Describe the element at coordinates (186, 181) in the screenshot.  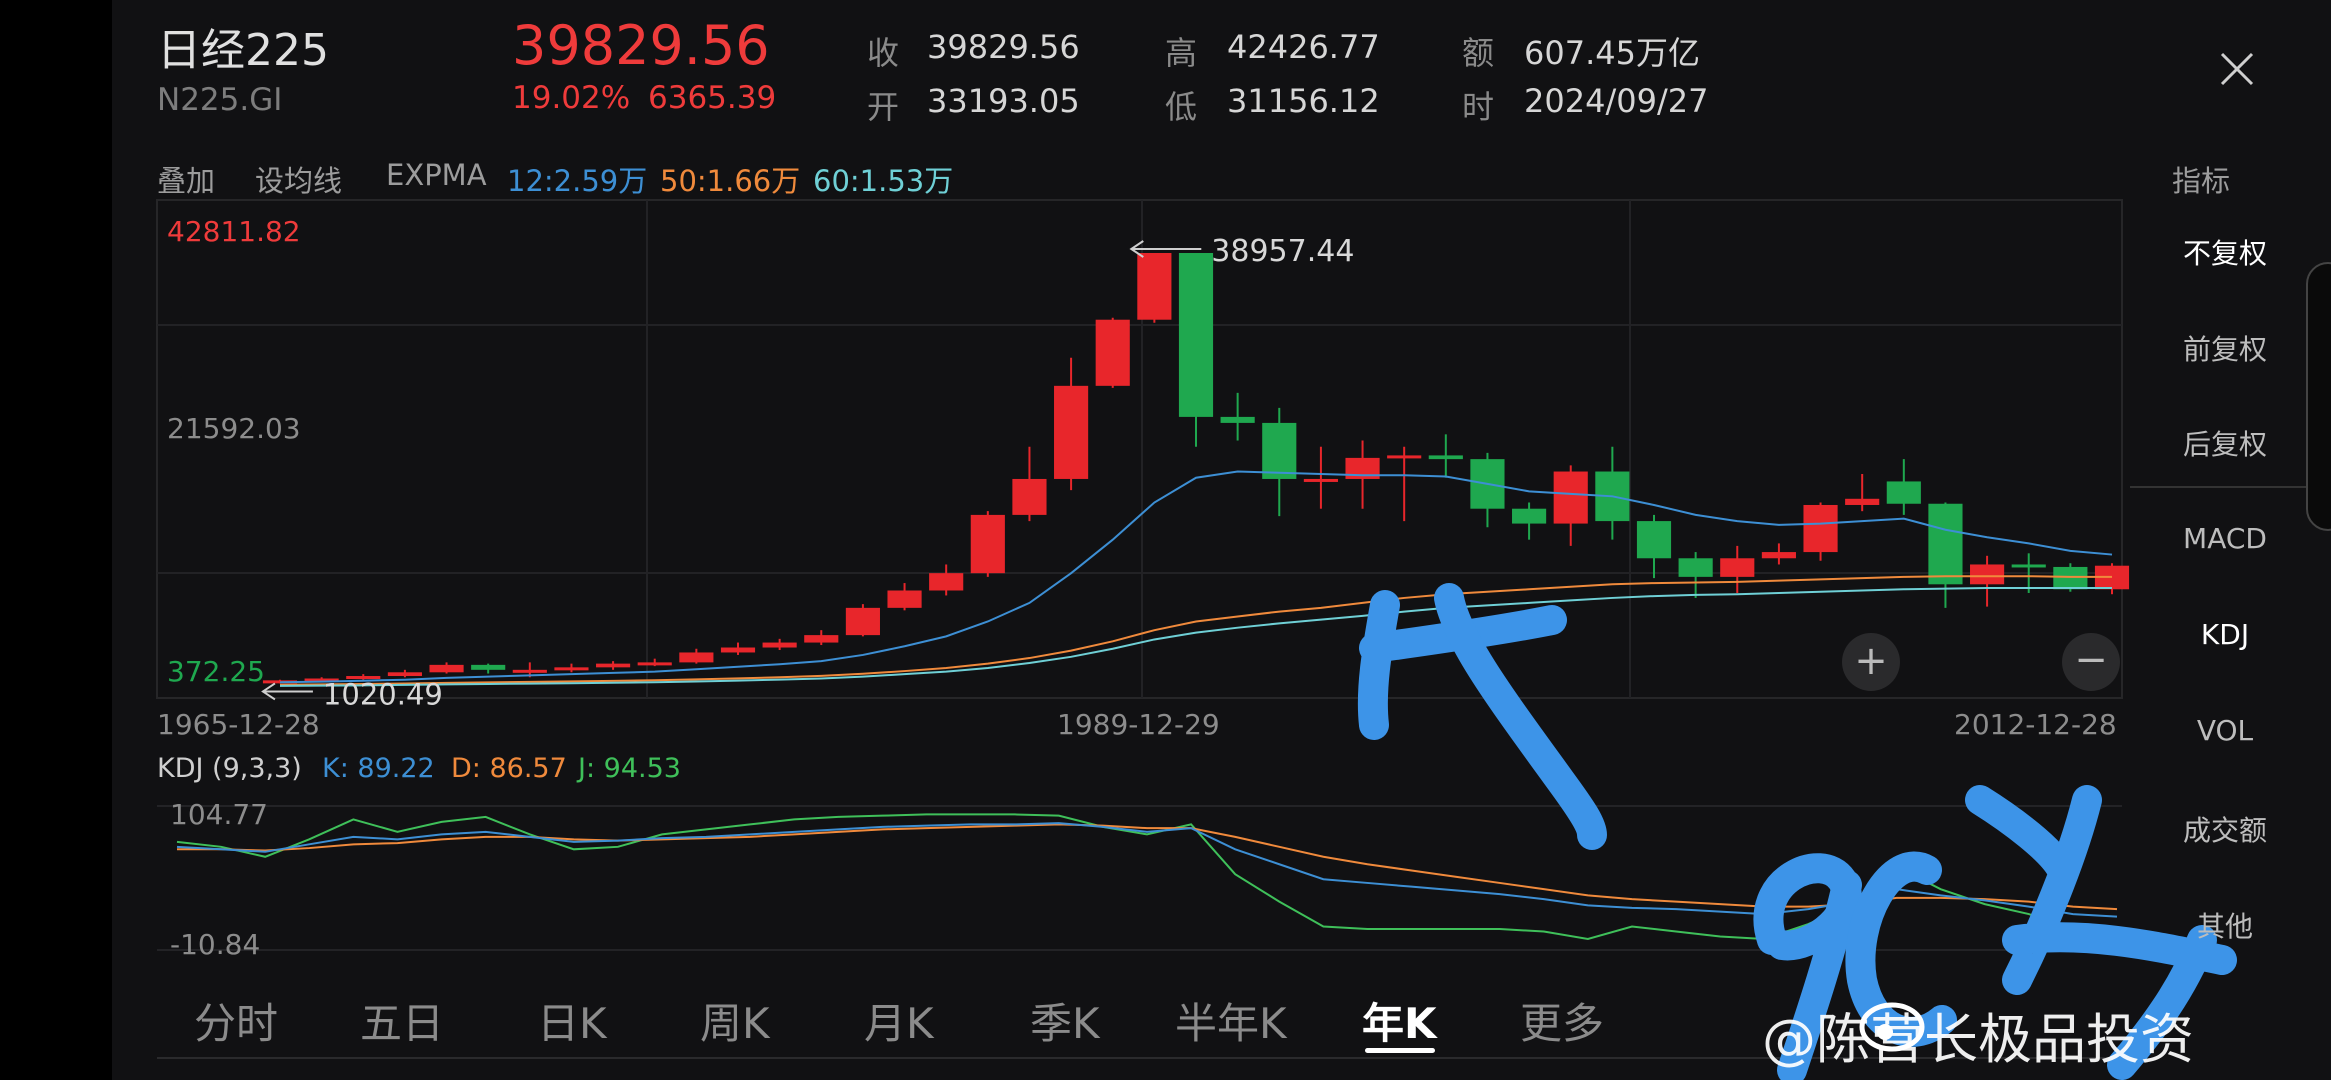
I see `overlay-button: 叠加` at that location.